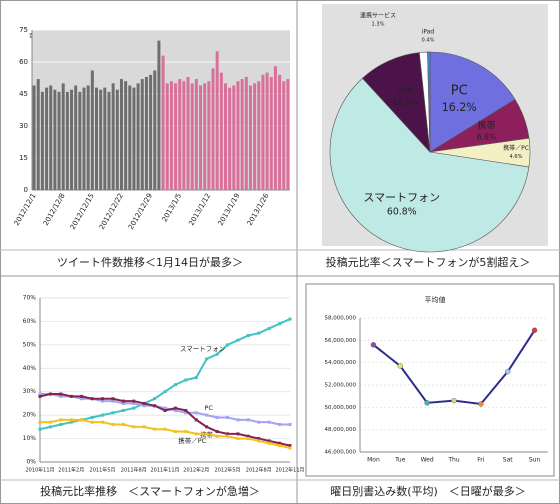 Image resolution: width=560 pixels, height=504 pixels. I want to click on line, so click(165, 374).